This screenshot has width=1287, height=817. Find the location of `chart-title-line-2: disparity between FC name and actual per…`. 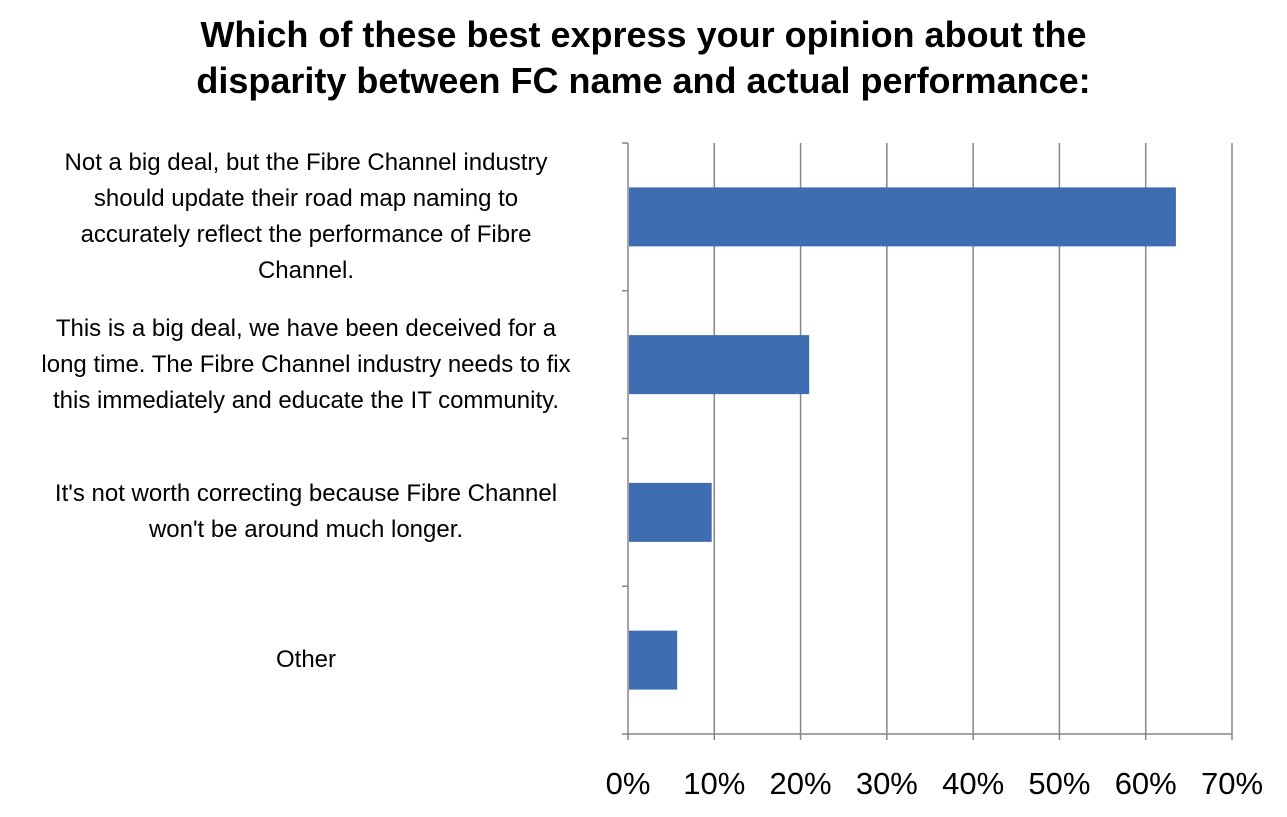

chart-title-line-2: disparity between FC name and actual per… is located at coordinates (643, 80).